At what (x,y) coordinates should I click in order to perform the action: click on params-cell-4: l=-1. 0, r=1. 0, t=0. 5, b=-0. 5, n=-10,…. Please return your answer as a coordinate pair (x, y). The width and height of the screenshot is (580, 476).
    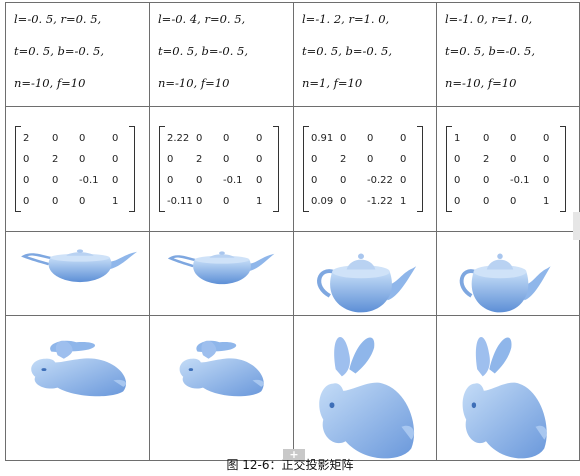
    Looking at the image, I should click on (508, 54).